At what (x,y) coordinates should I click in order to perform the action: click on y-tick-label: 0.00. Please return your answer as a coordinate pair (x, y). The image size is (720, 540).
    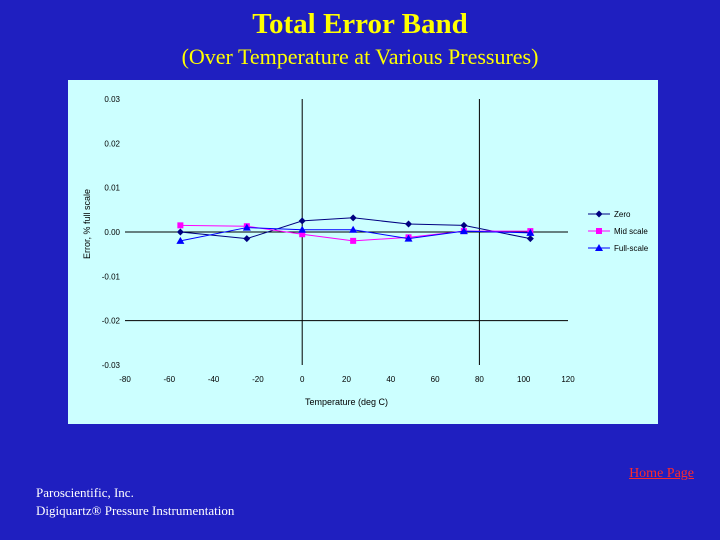
    Looking at the image, I should click on (112, 232).